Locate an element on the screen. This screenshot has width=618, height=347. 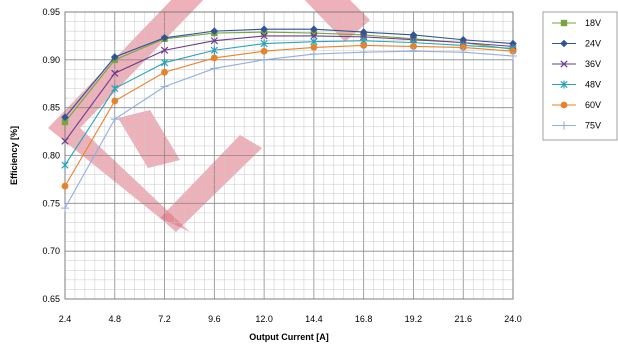
y-axis-label: Efficiency [%] is located at coordinates (14, 155).